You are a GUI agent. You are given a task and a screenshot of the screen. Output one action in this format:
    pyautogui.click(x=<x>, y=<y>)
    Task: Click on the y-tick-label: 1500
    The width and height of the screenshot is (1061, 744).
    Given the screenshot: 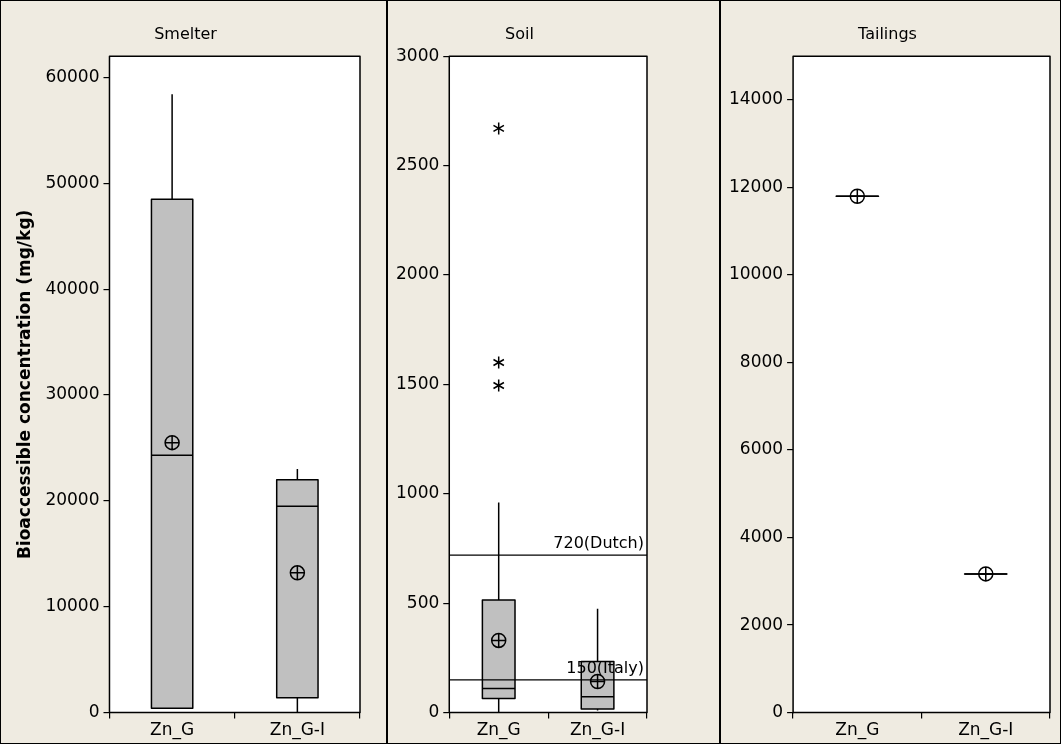 What is the action you would take?
    pyautogui.click(x=418, y=382)
    